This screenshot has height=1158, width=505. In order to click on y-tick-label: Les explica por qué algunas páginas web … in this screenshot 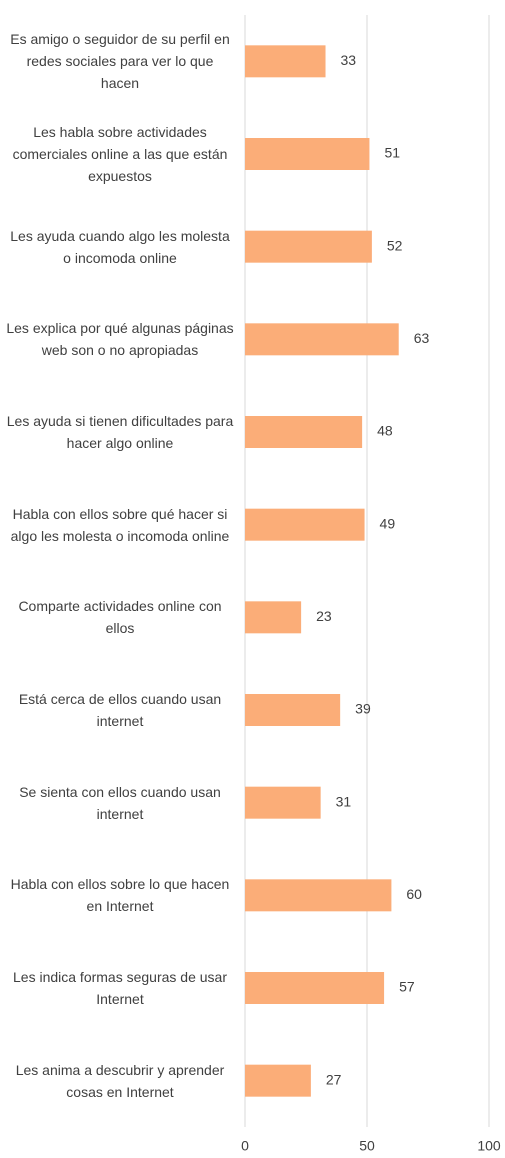, I will do `click(120, 339)`.